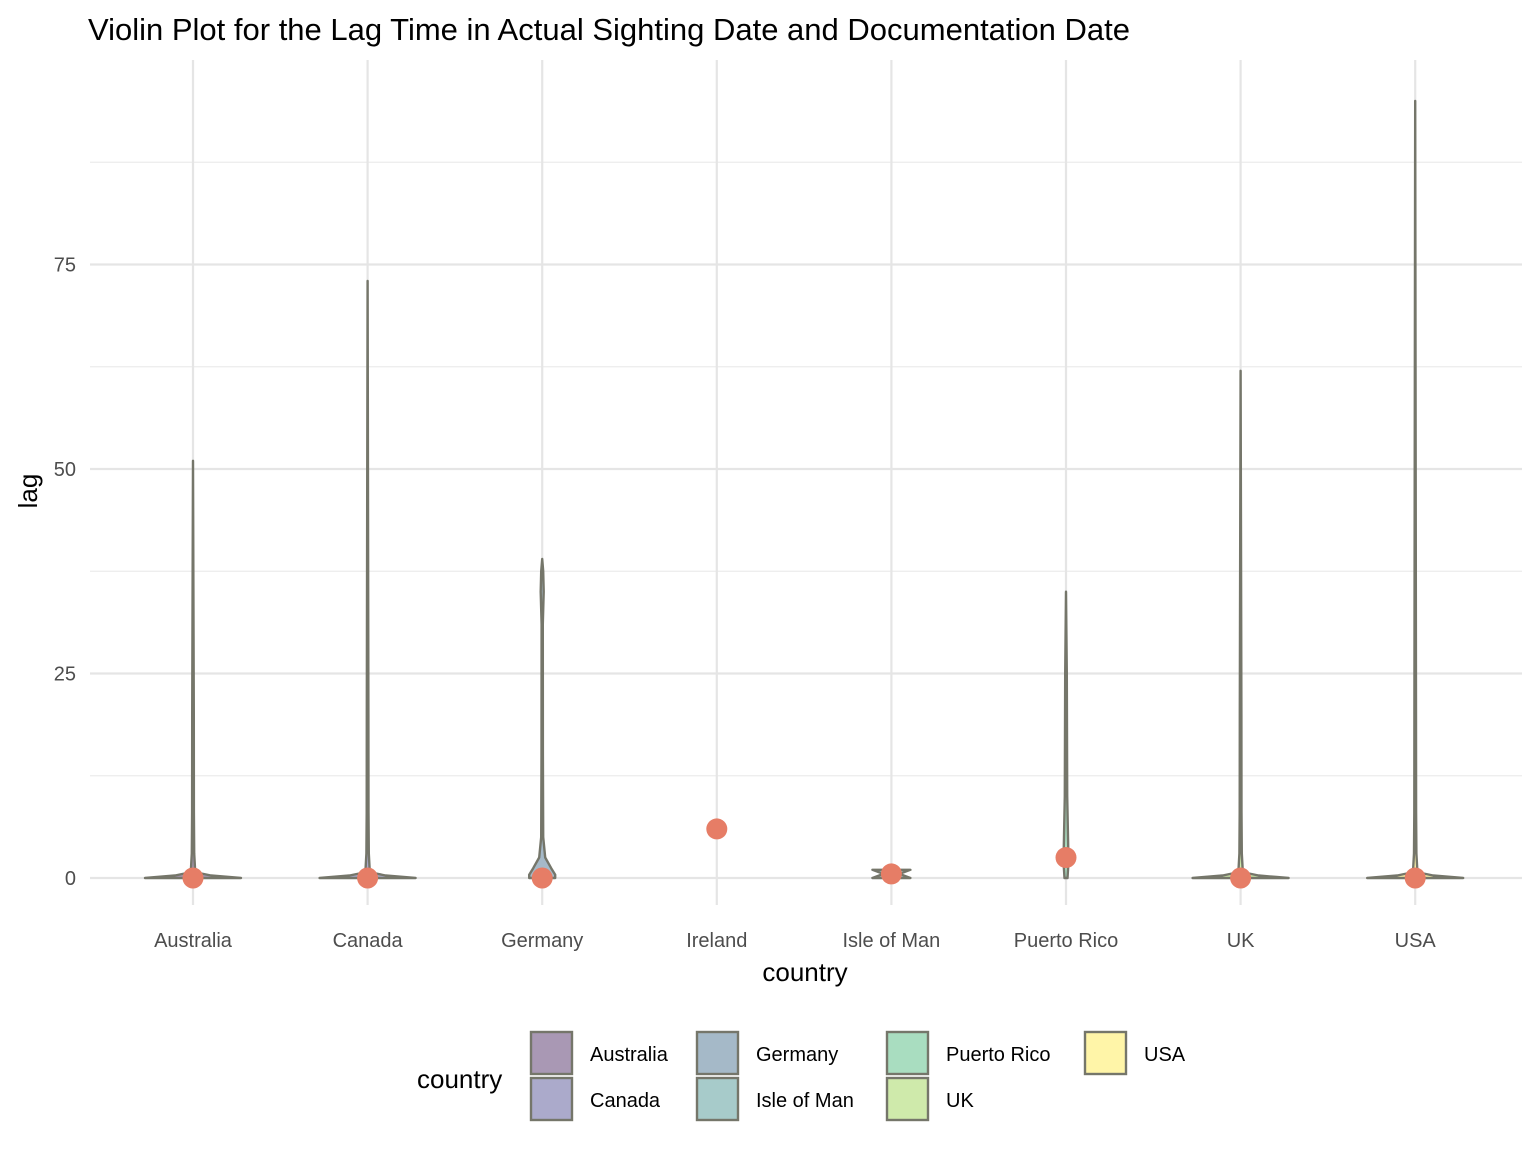 This screenshot has width=1536, height=1152. Describe the element at coordinates (1415, 489) in the screenshot. I see `violin-usa` at that location.